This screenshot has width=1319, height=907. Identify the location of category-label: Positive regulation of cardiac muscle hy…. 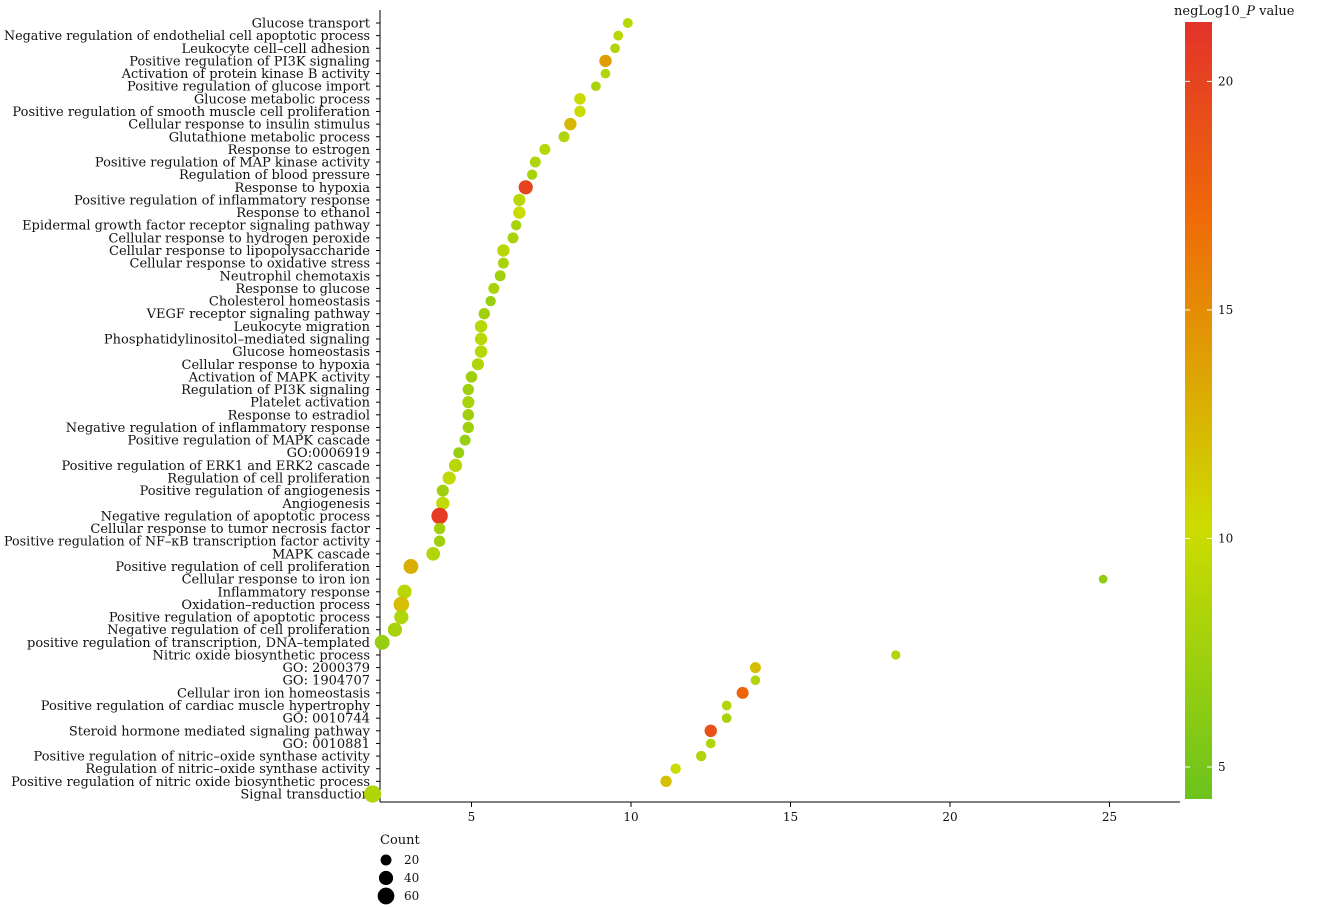
(206, 706).